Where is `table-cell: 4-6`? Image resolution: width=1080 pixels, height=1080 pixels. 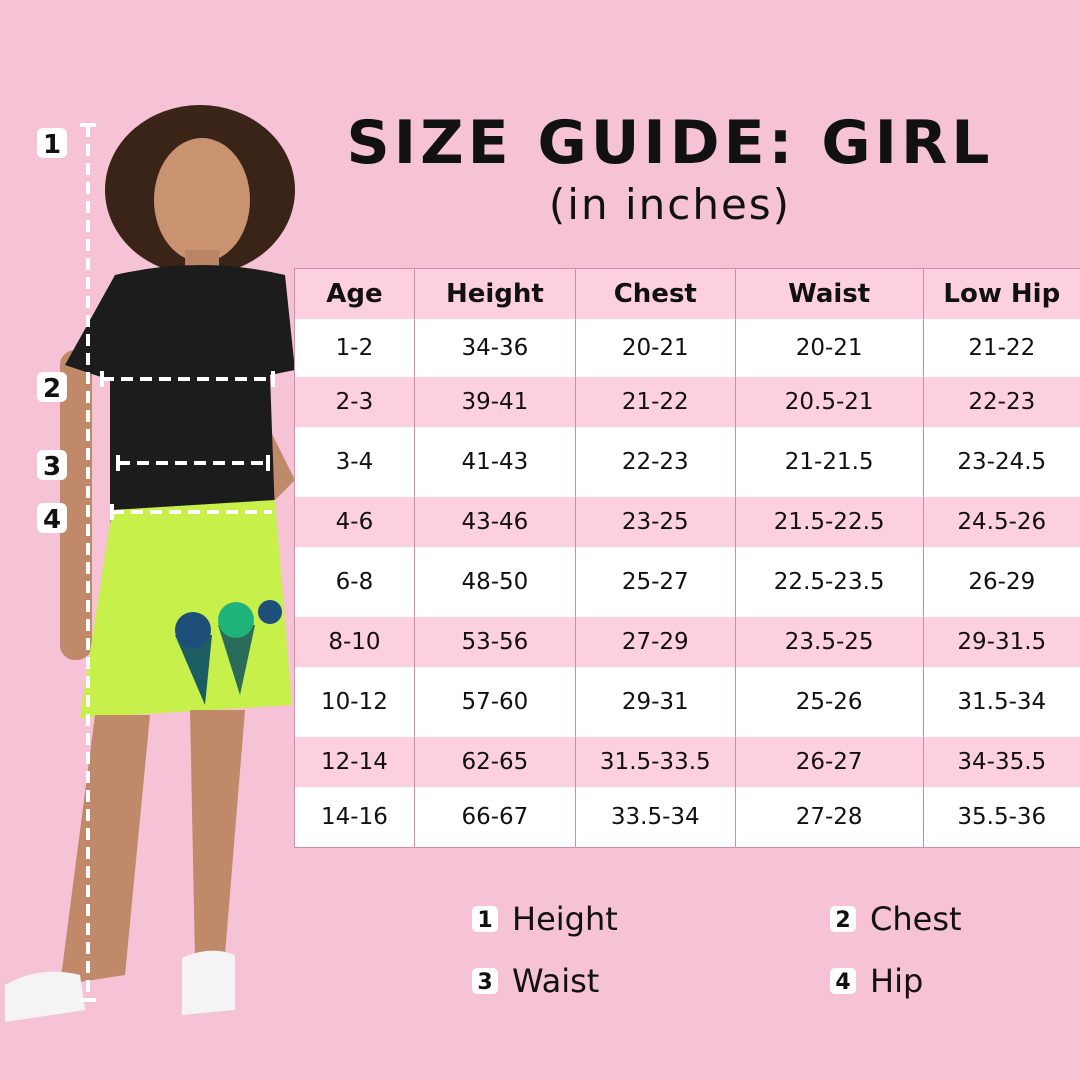
table-cell: 4-6 is located at coordinates (354, 522).